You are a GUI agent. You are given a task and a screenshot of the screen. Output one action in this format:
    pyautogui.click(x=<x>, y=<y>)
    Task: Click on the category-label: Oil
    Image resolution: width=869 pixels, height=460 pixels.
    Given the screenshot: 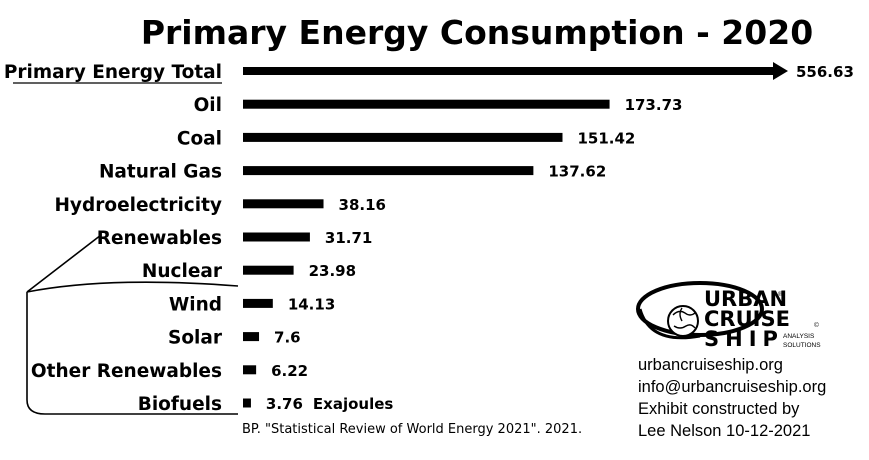 What is the action you would take?
    pyautogui.click(x=208, y=105)
    